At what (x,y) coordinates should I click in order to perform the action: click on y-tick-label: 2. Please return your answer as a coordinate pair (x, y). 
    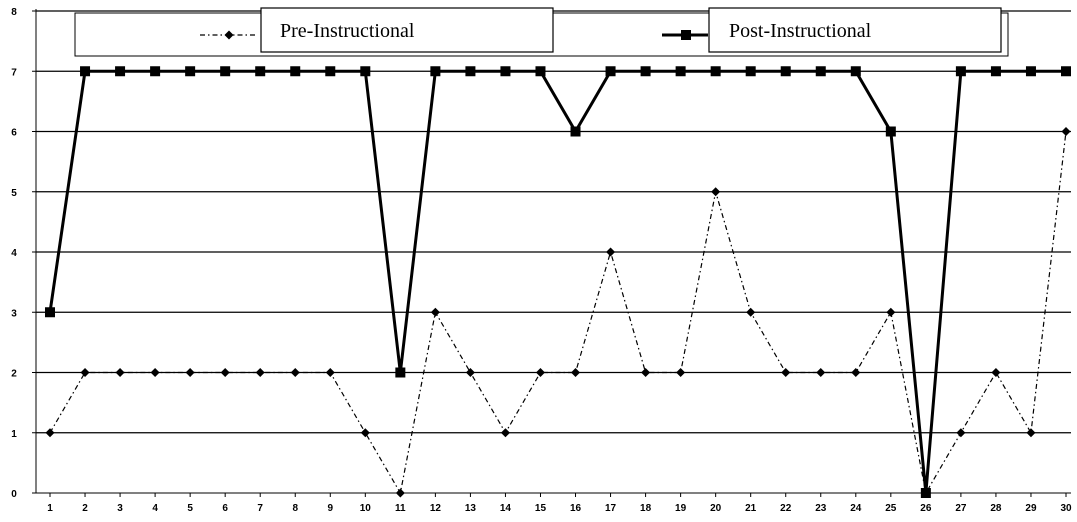
    Looking at the image, I should click on (14, 374).